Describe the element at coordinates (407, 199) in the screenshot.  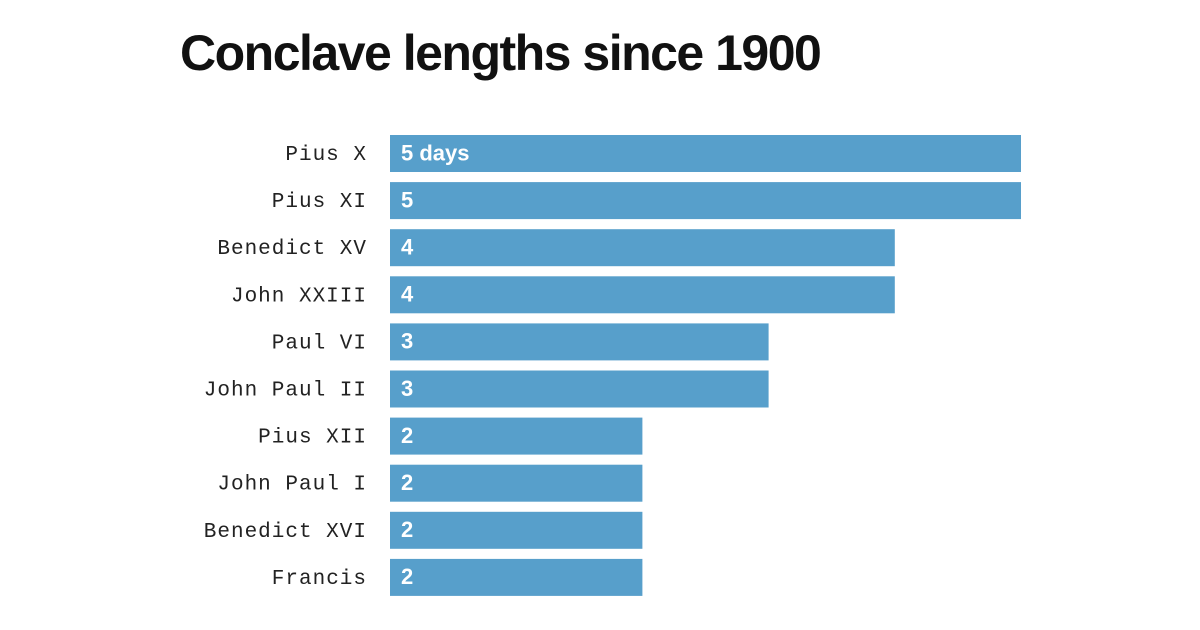
I see `value-label: 5` at that location.